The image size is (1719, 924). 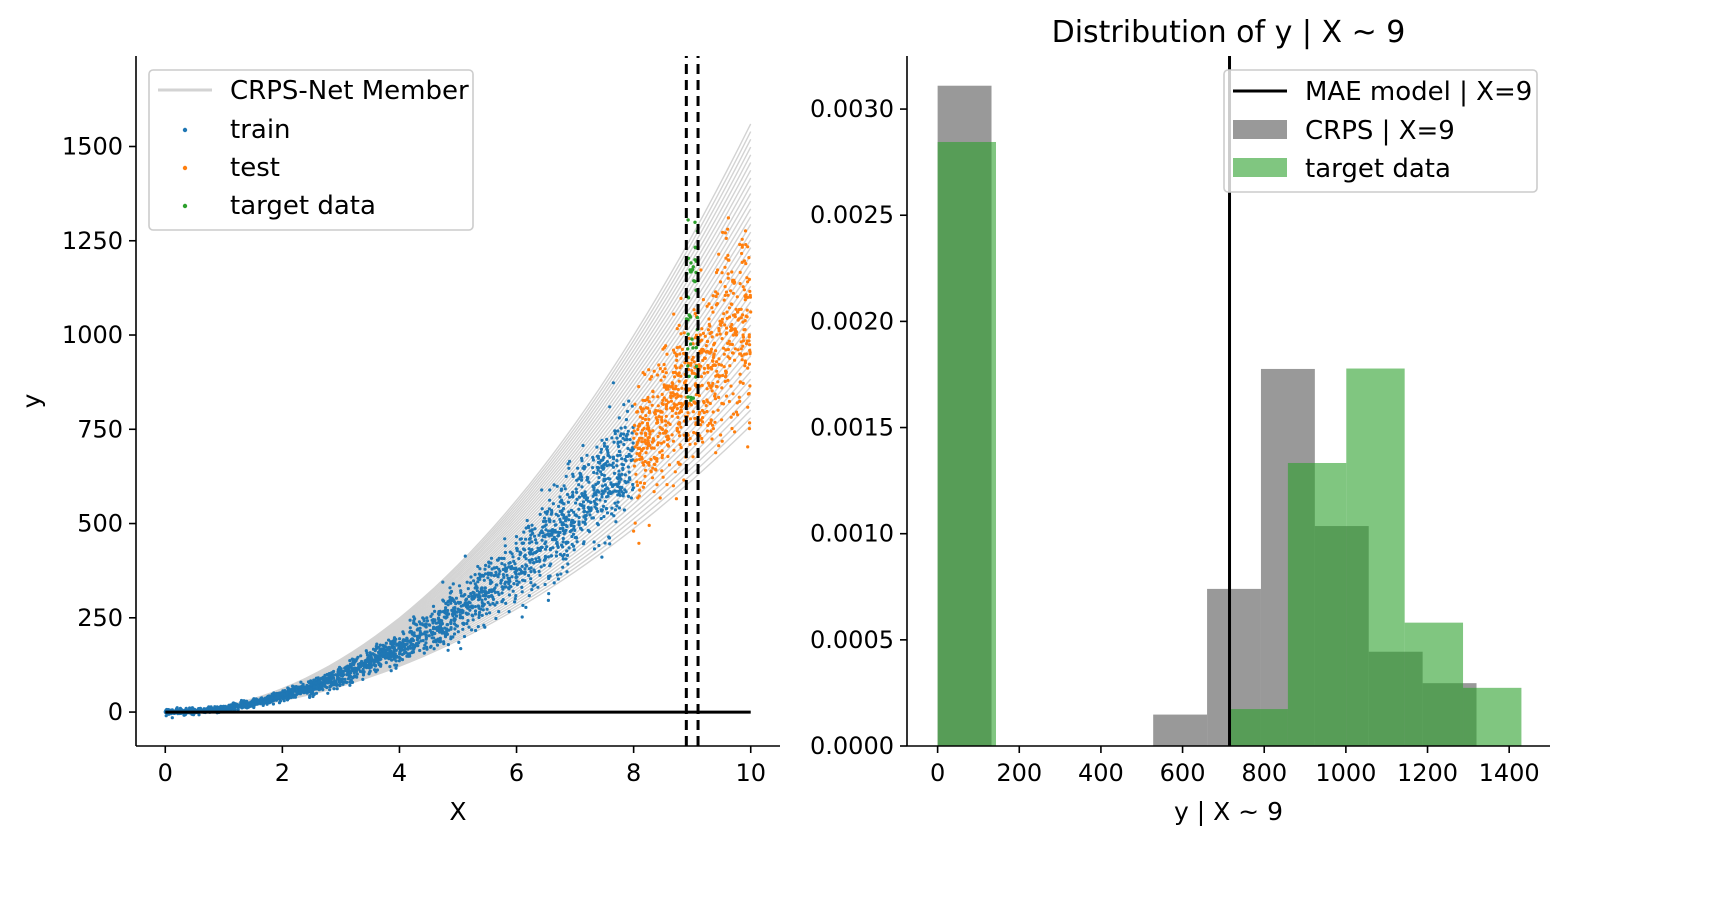 What do you see at coordinates (691, 400) in the screenshot?
I see `scatter-point-target-data` at bounding box center [691, 400].